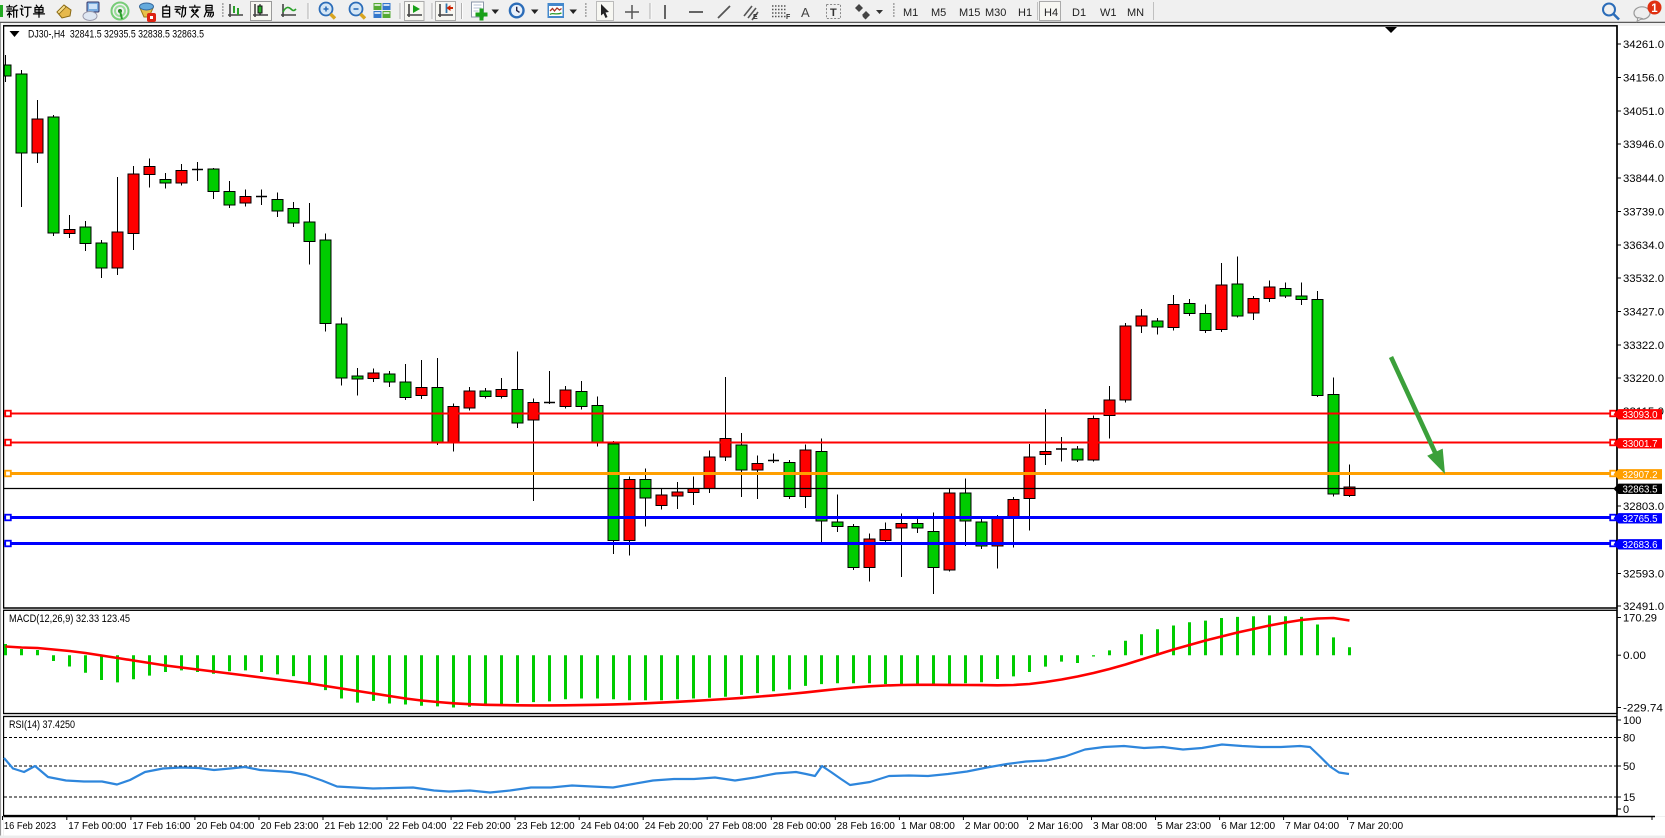 This screenshot has width=1665, height=838. What do you see at coordinates (1108, 13) in the screenshot?
I see `svg-text: W1` at bounding box center [1108, 13].